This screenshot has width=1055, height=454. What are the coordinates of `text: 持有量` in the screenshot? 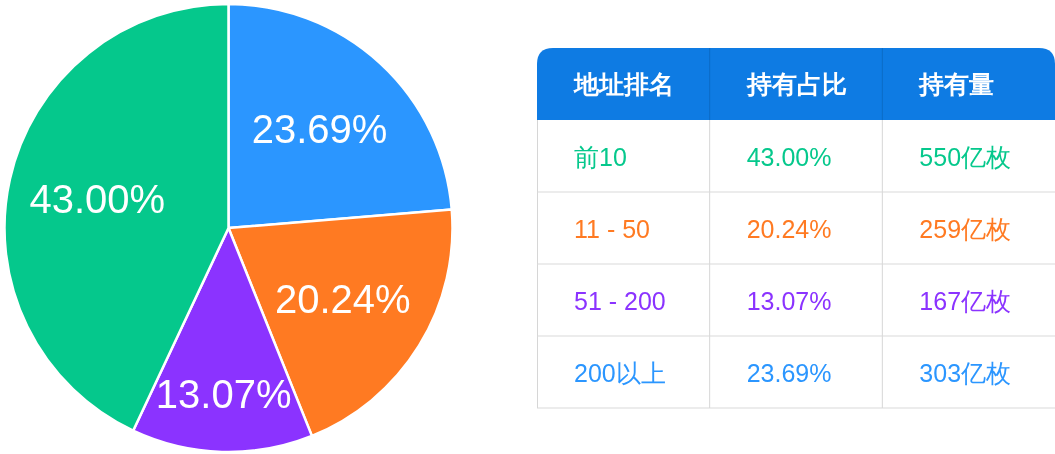 It's located at (956, 84).